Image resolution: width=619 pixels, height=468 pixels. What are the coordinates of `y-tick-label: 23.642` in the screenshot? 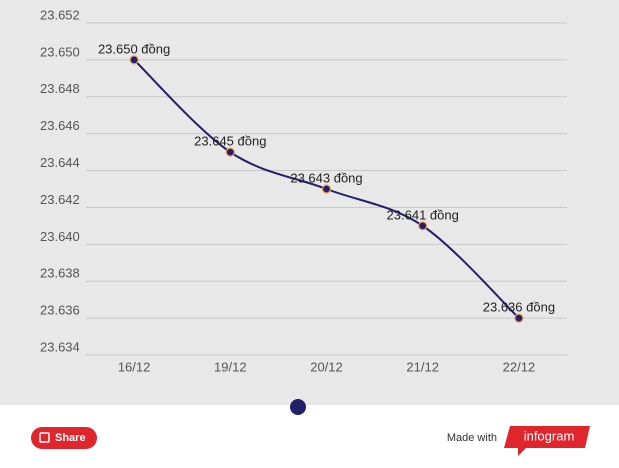 It's located at (60, 199).